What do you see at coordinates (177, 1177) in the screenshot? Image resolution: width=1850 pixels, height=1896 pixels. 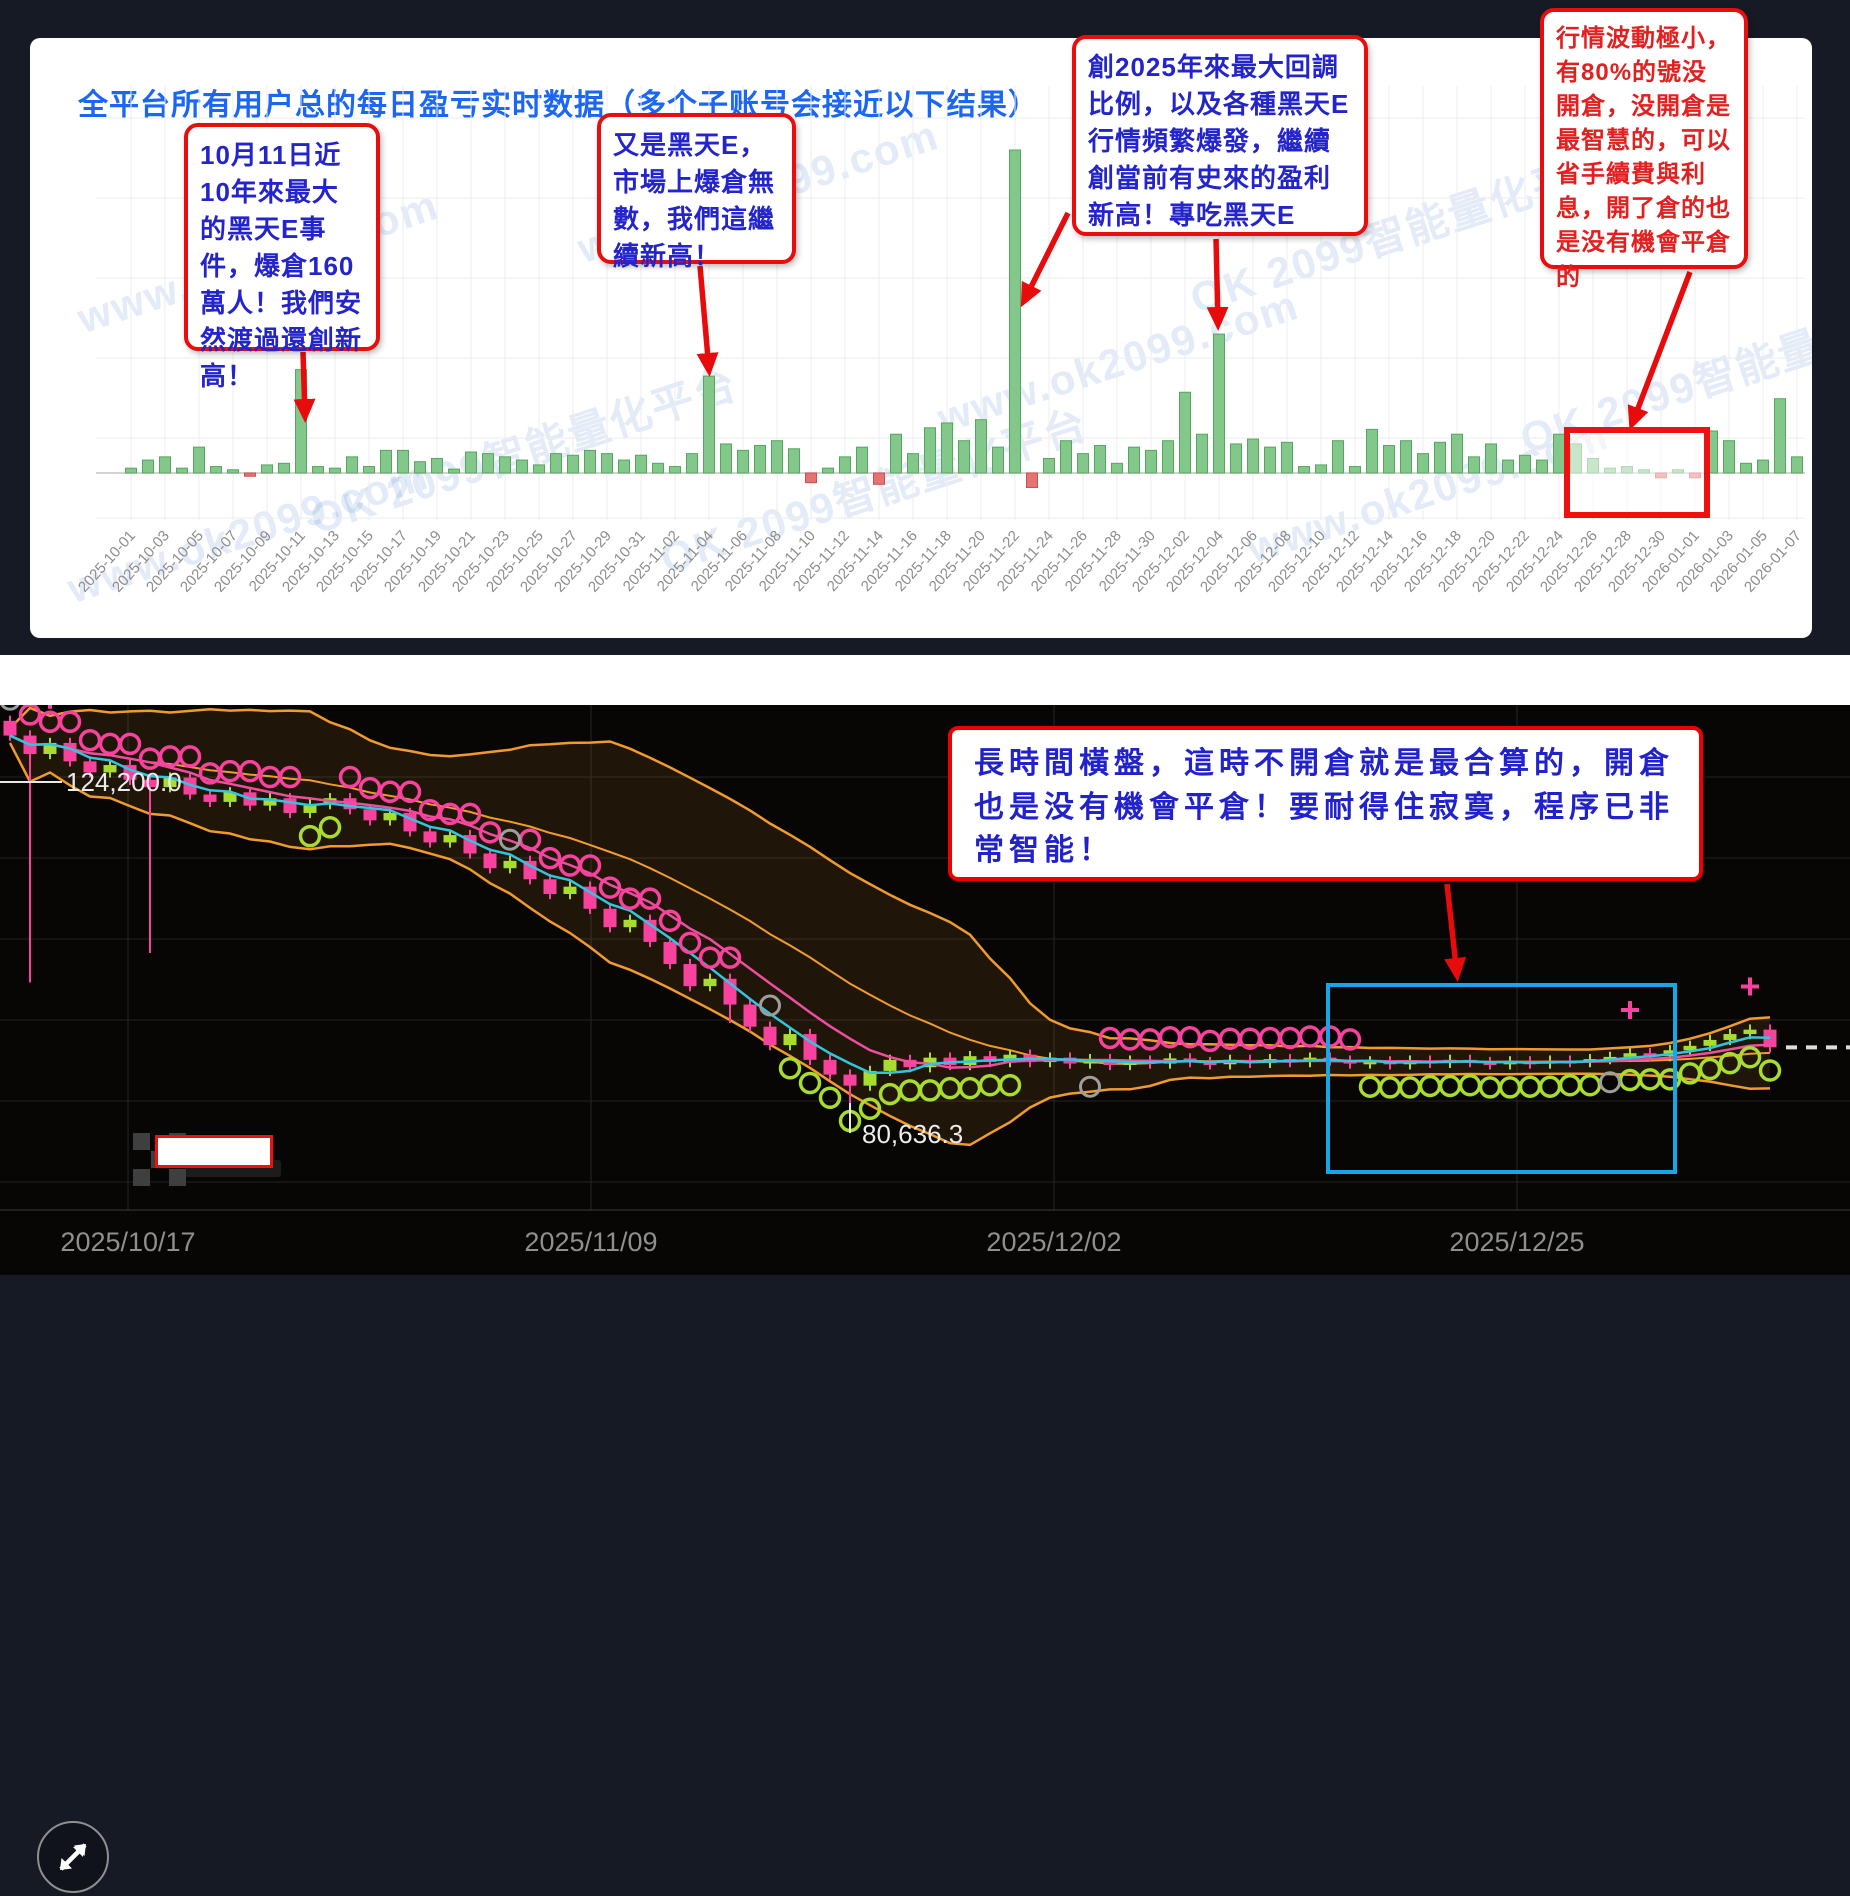 I see `logo-checker-square` at bounding box center [177, 1177].